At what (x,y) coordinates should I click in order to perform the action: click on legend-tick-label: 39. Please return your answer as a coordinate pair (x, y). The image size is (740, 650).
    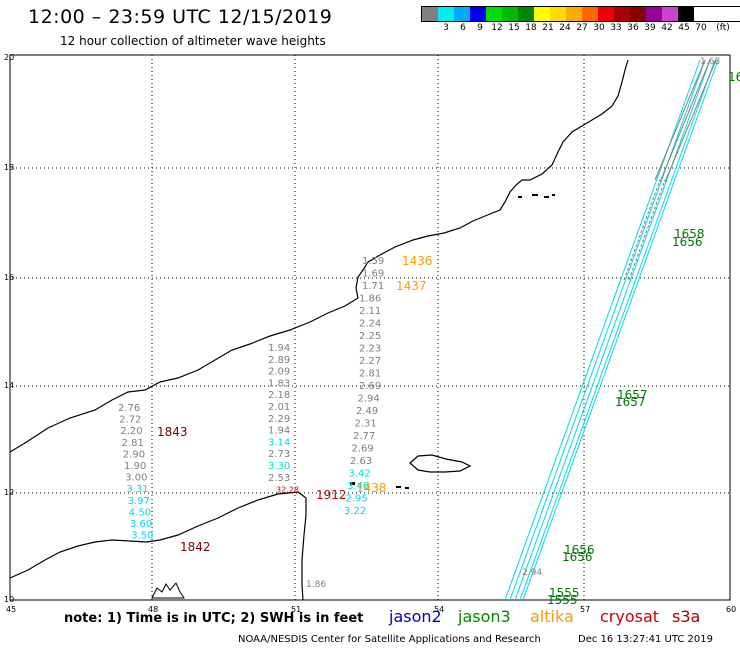
    Looking at the image, I should click on (650, 28).